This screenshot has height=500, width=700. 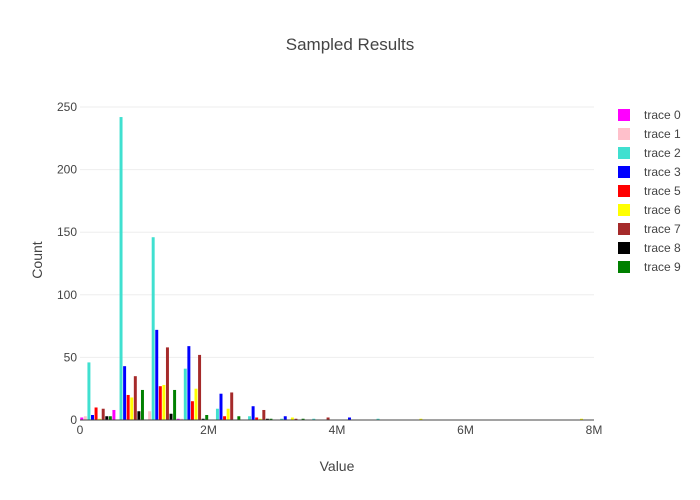 I want to click on legend-label: trace 1, so click(x=662, y=134).